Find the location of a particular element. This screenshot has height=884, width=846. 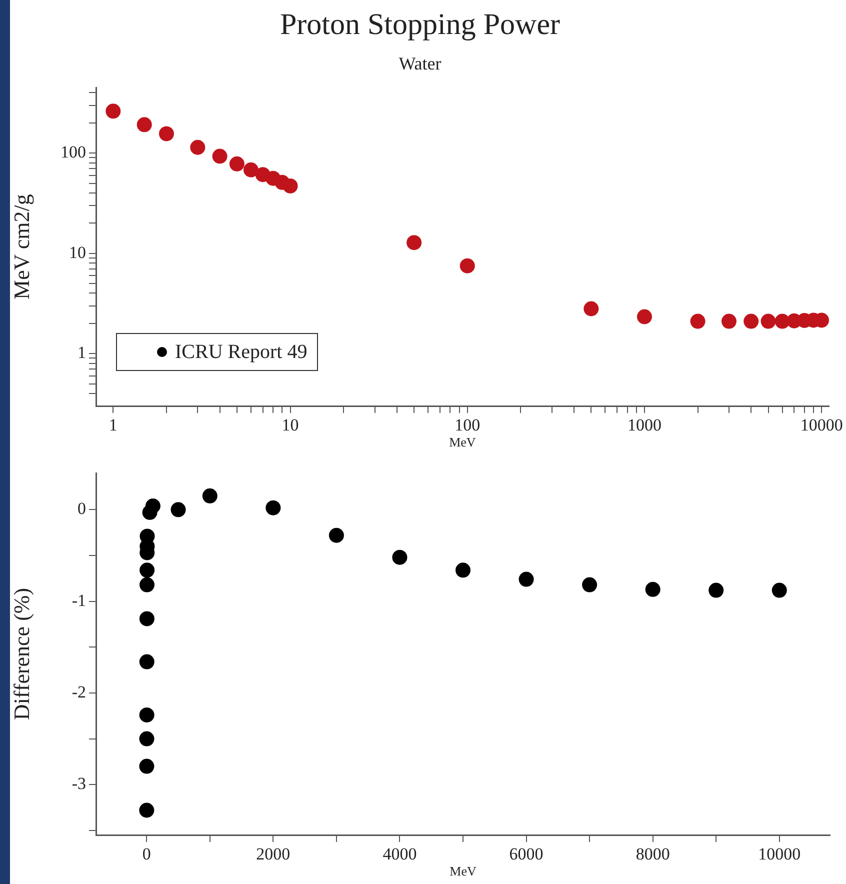

x-tick-label: 8000 is located at coordinates (653, 854).